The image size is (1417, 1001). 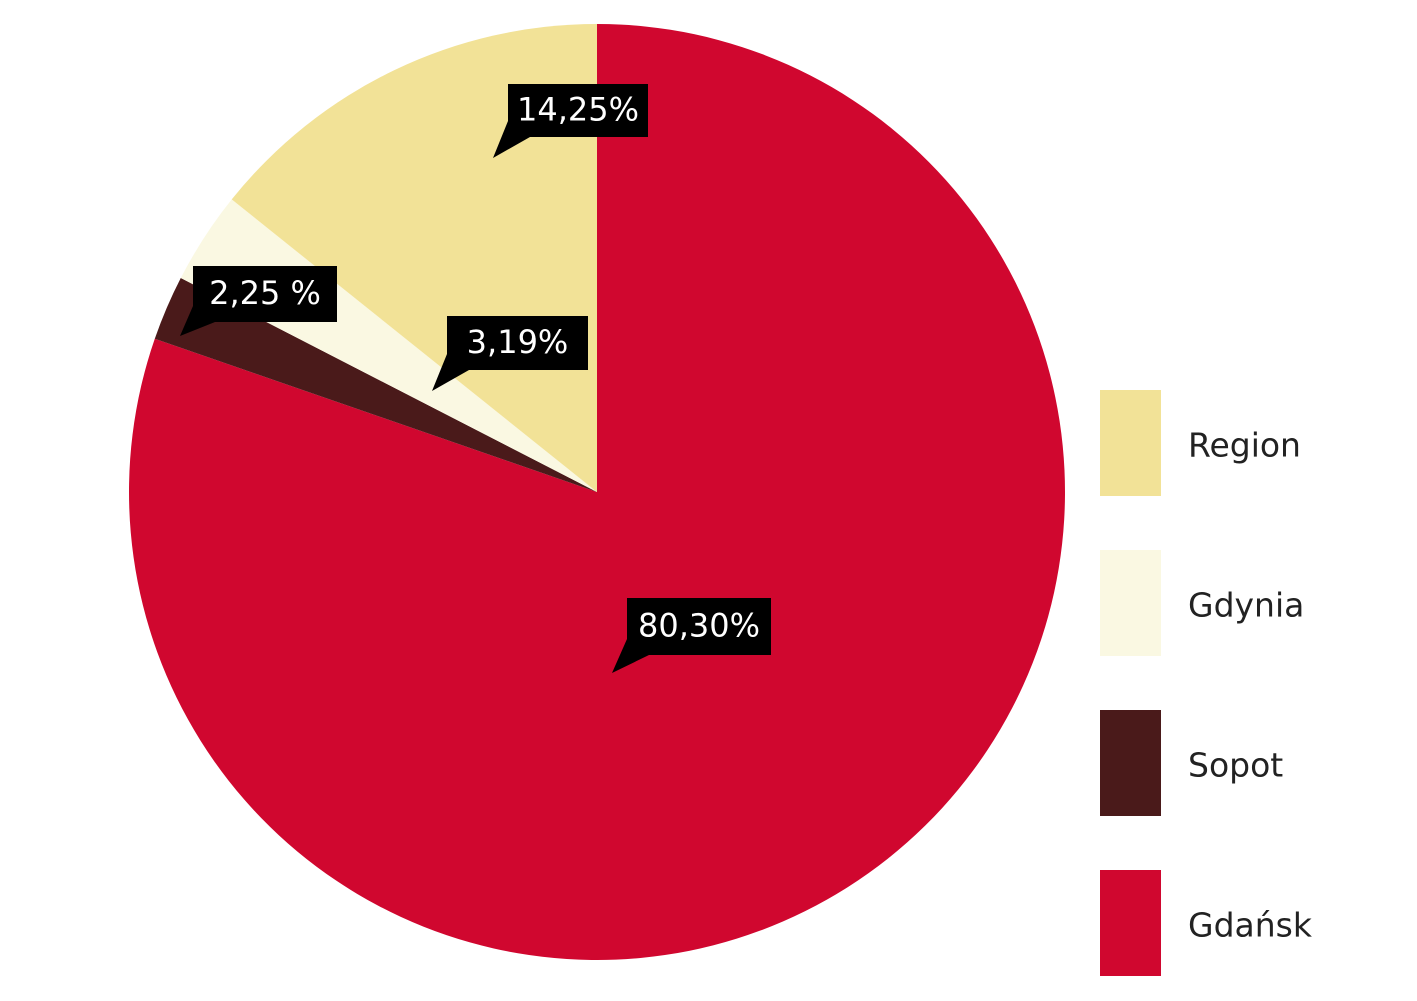 What do you see at coordinates (1244, 445) in the screenshot?
I see `legend-label: Region` at bounding box center [1244, 445].